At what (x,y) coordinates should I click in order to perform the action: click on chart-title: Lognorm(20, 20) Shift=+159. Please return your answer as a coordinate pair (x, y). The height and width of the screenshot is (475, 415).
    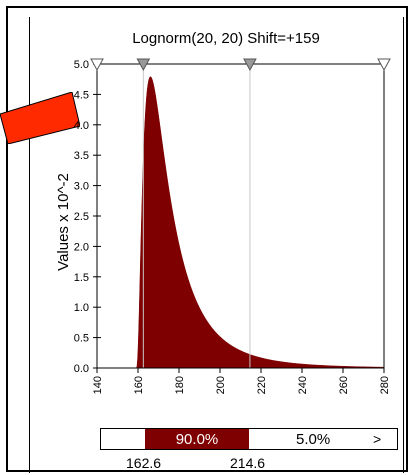
    Looking at the image, I should click on (226, 38).